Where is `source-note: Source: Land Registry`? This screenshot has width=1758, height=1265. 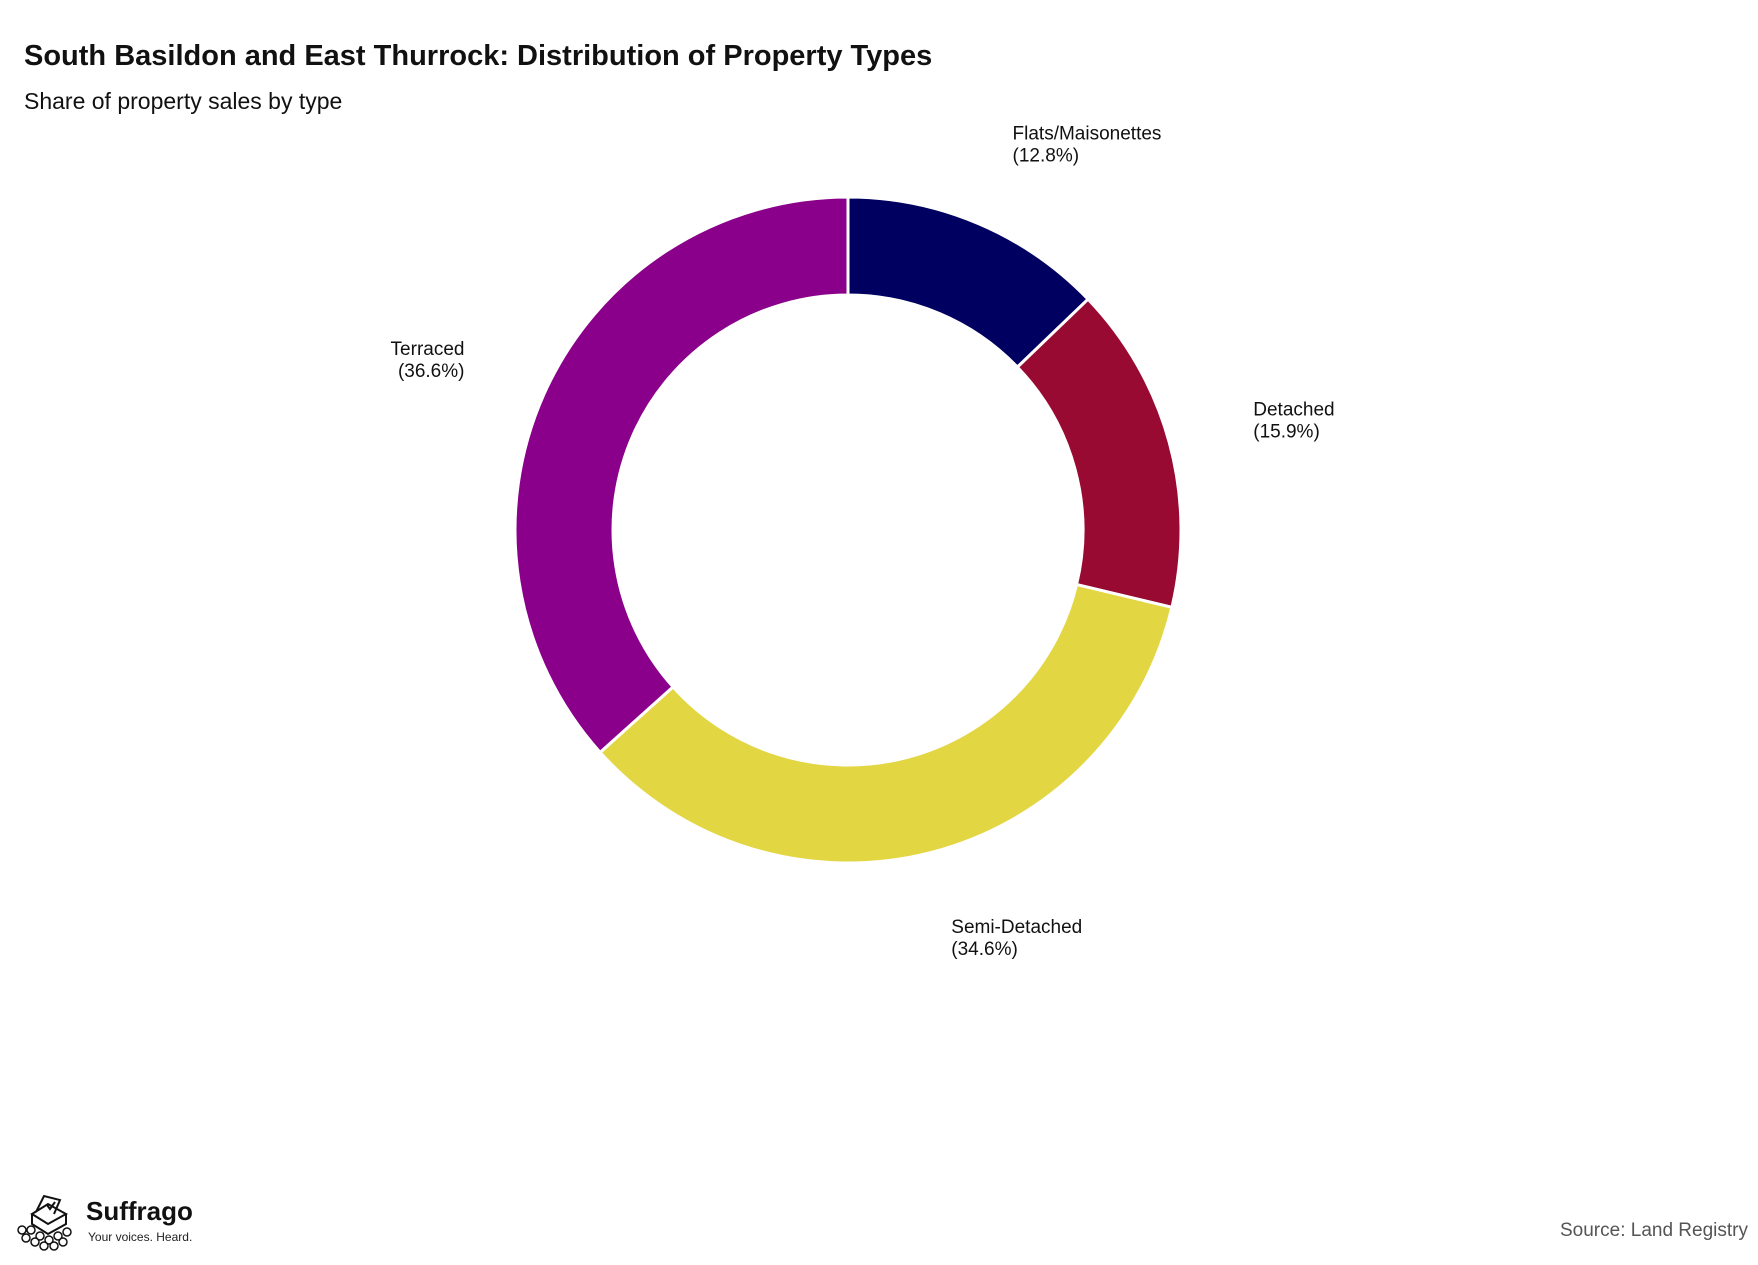 source-note: Source: Land Registry is located at coordinates (1654, 1230).